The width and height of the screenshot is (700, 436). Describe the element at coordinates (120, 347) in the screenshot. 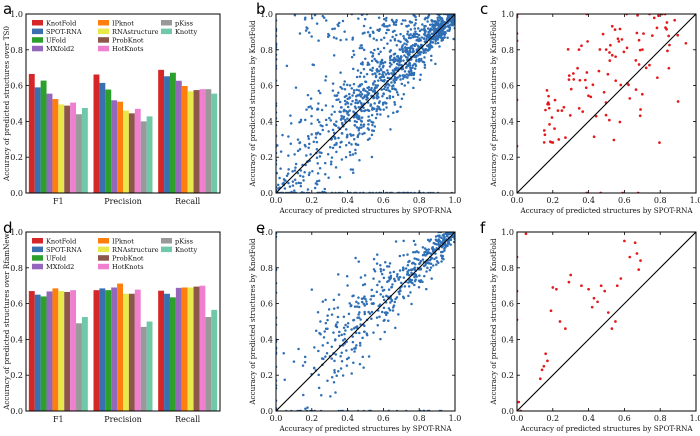

I see `bar-ipknot-precision` at that location.